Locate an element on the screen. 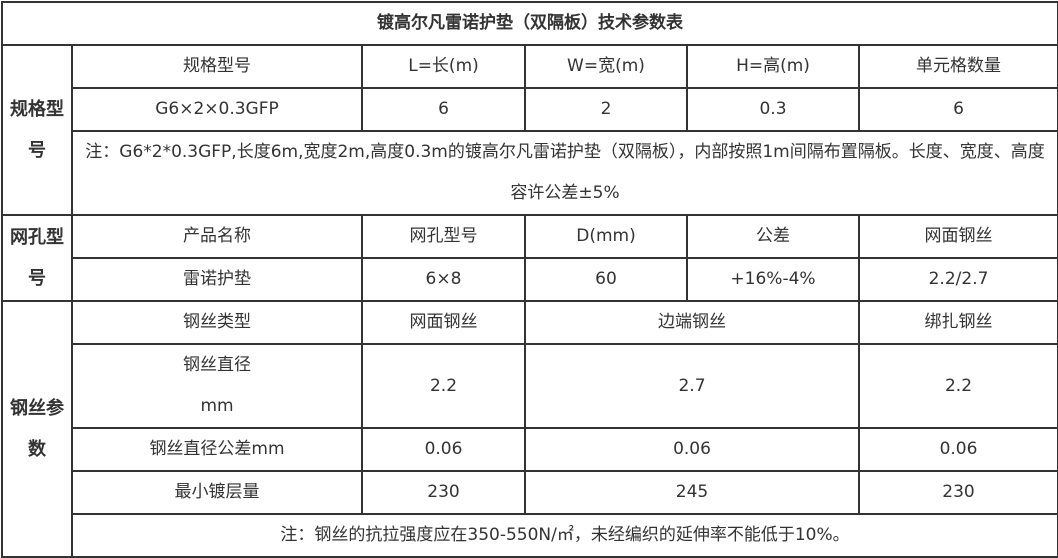  spec-cell: 0.3 is located at coordinates (773, 109).